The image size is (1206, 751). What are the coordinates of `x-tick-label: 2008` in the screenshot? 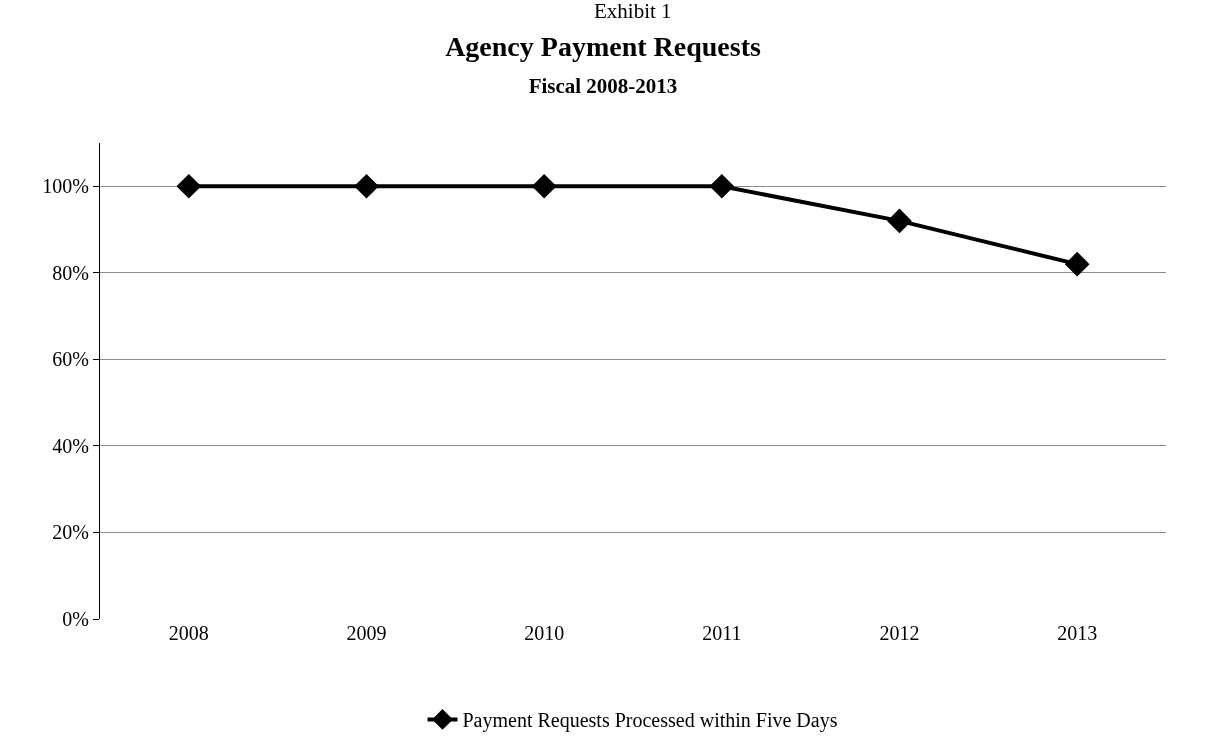 It's located at (188, 633).